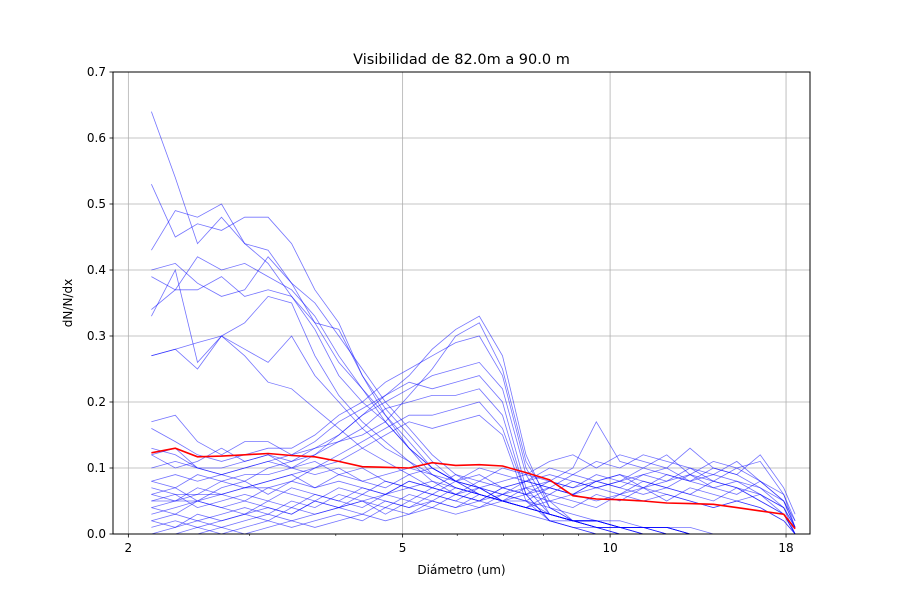 This screenshot has width=900, height=600. Describe the element at coordinates (785, 548) in the screenshot. I see `x-tick-label: 18` at that location.